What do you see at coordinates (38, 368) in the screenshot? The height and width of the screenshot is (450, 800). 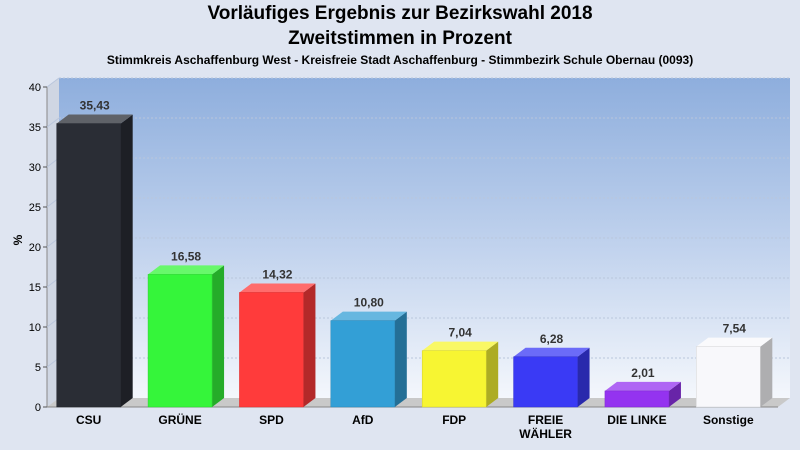 I see `y-tick-label: 5` at bounding box center [38, 368].